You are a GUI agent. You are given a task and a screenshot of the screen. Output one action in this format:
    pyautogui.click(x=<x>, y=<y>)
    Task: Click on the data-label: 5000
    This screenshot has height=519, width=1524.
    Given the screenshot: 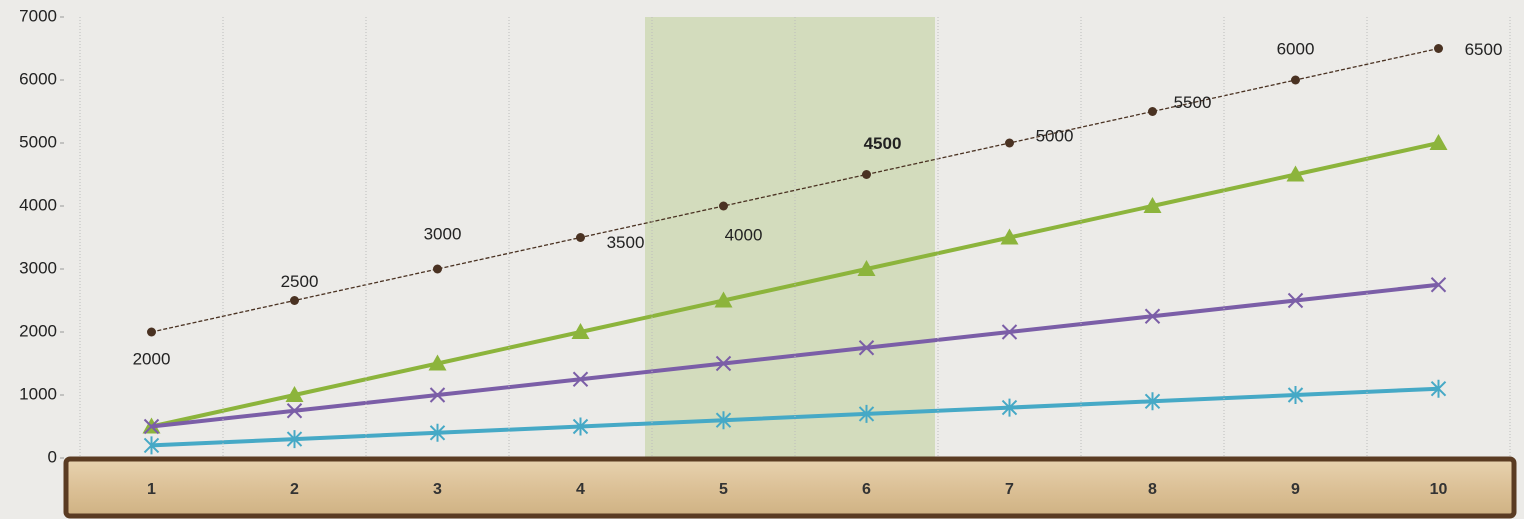 What is the action you would take?
    pyautogui.click(x=1055, y=135)
    